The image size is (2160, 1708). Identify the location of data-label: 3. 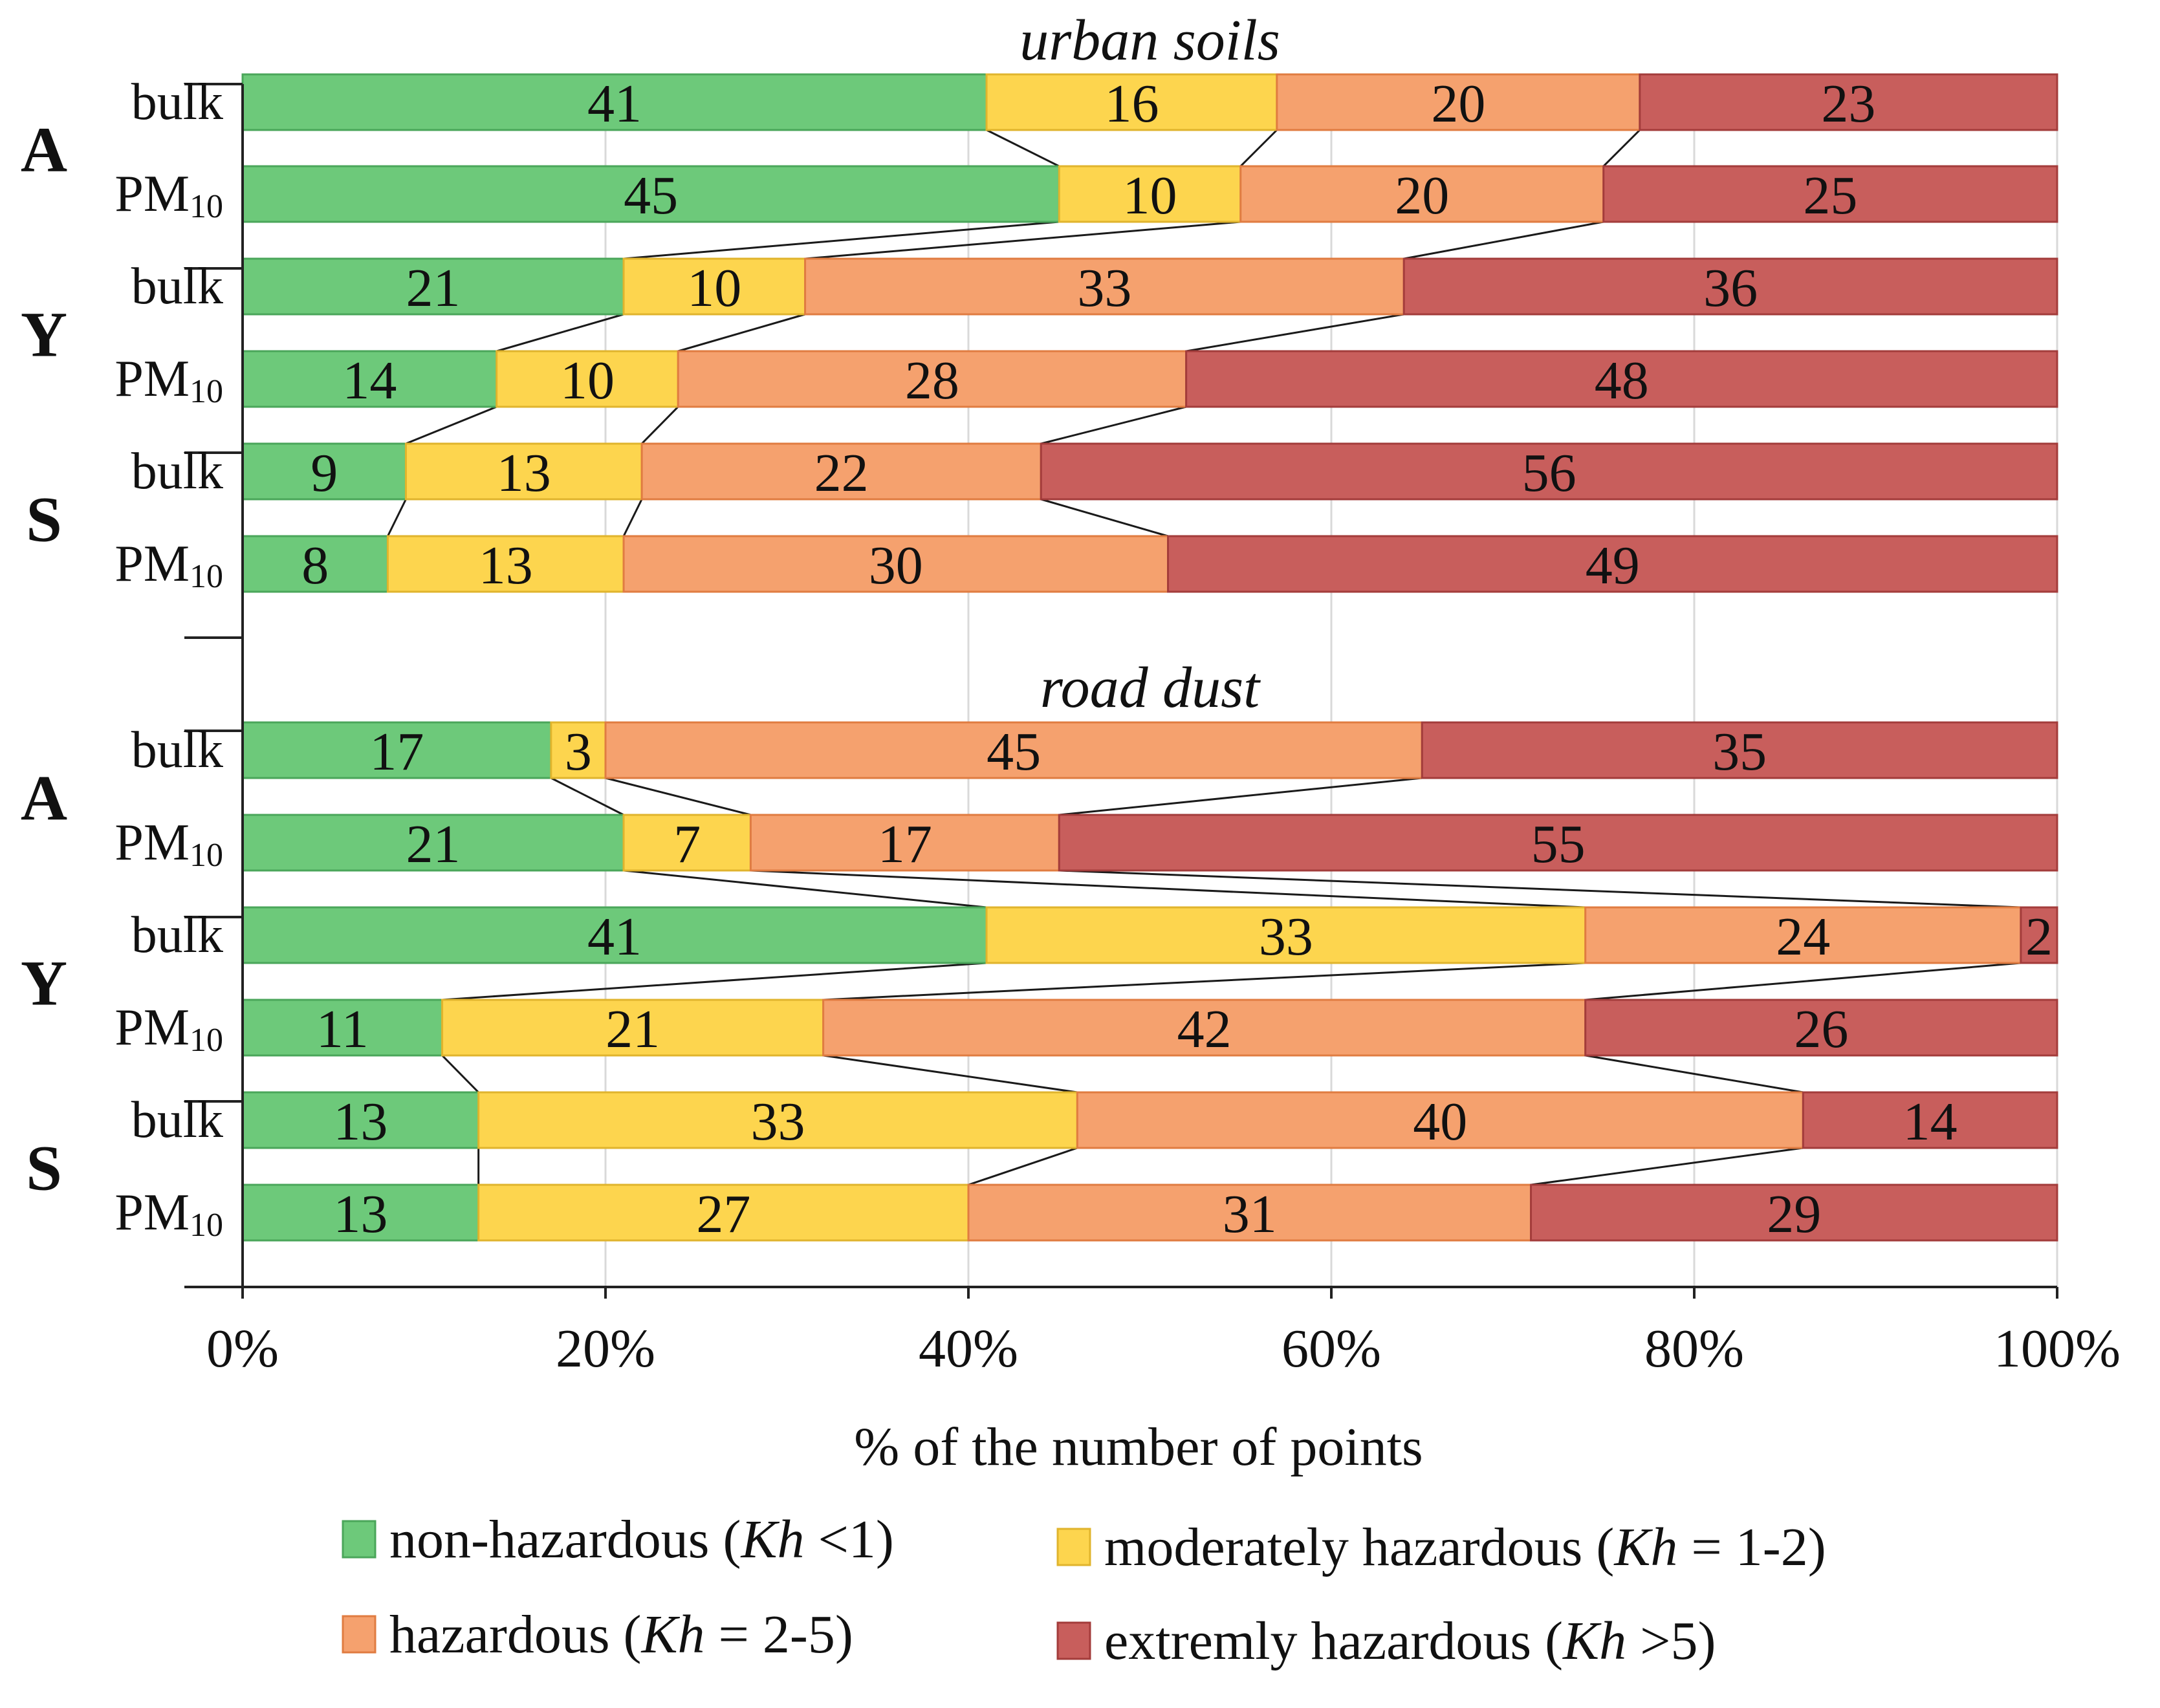
(578, 752).